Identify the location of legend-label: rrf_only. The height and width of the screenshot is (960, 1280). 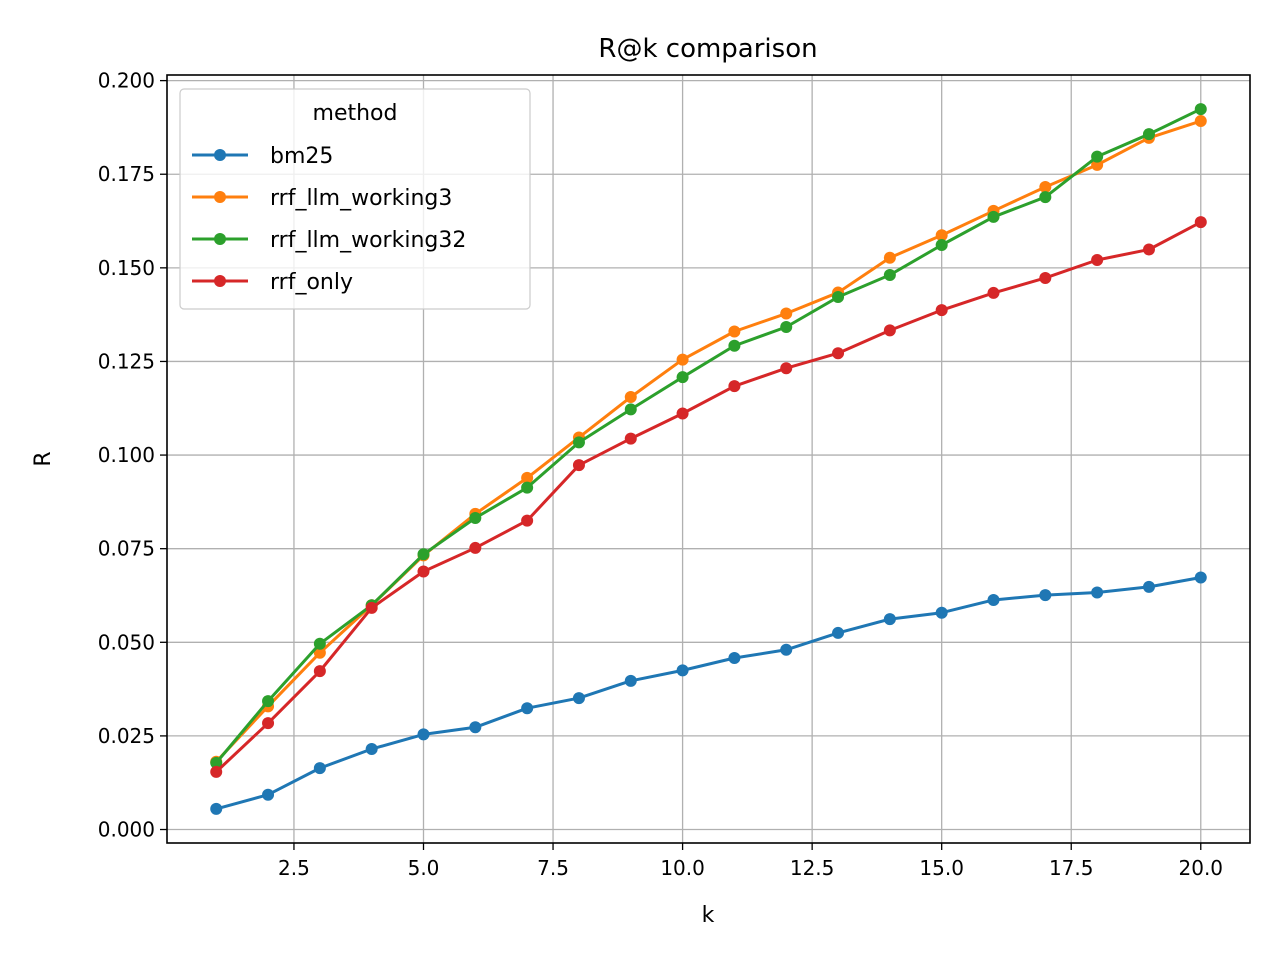
(311, 282).